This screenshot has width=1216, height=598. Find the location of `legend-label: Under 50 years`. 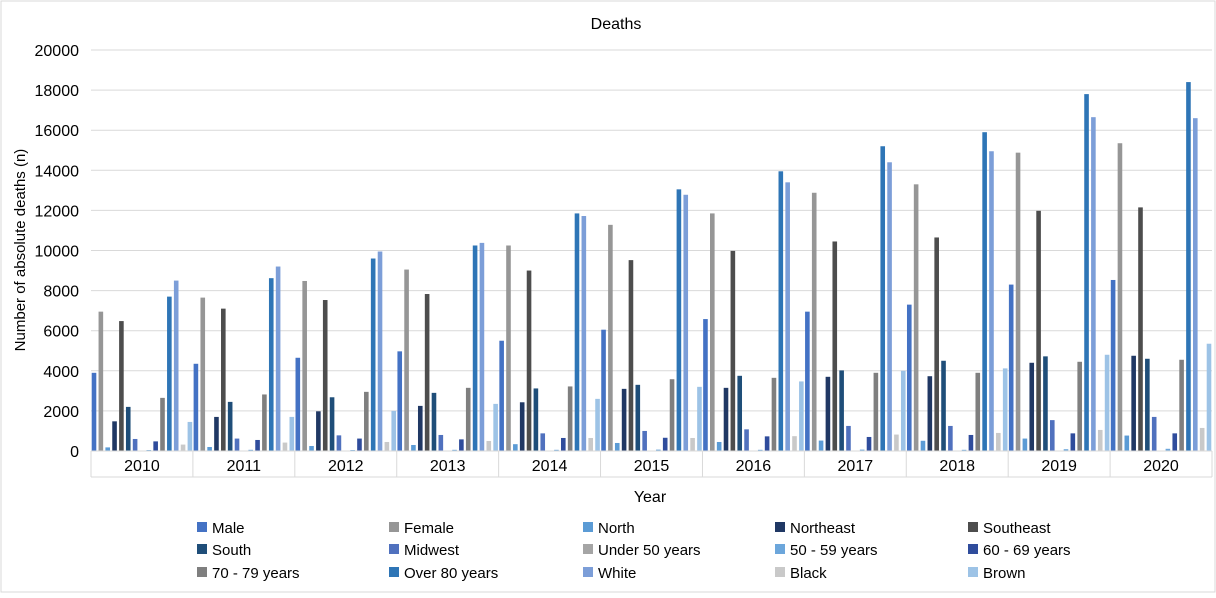

legend-label: Under 50 years is located at coordinates (649, 550).